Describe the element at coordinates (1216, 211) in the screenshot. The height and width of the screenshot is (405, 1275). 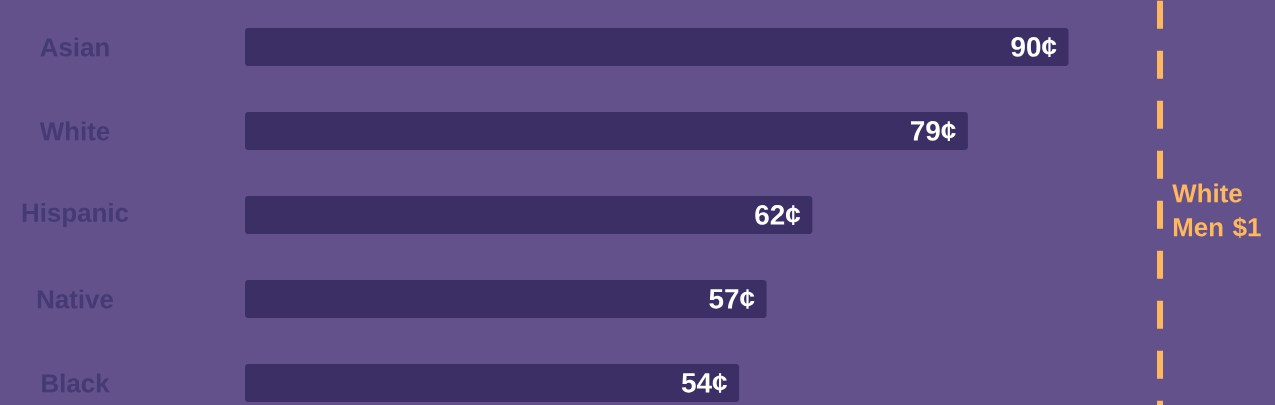
I see `ref-line-label: White Men $1` at that location.